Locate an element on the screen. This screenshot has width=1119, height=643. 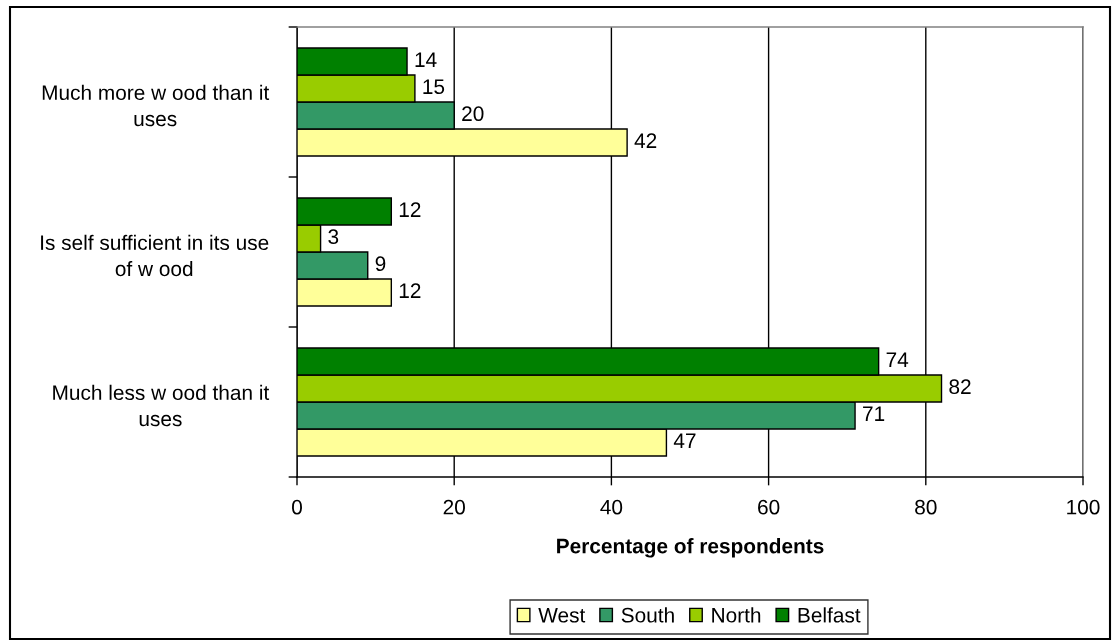
data-label: 47 is located at coordinates (684, 440).